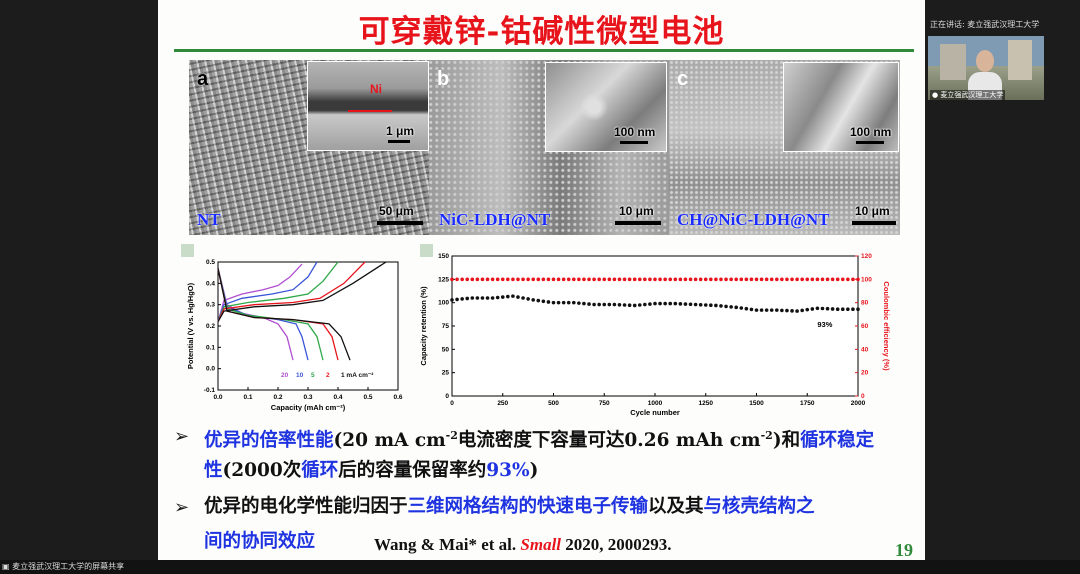 The image size is (1080, 574). What do you see at coordinates (396, 211) in the screenshot?
I see `scale-text: 50 μm` at bounding box center [396, 211].